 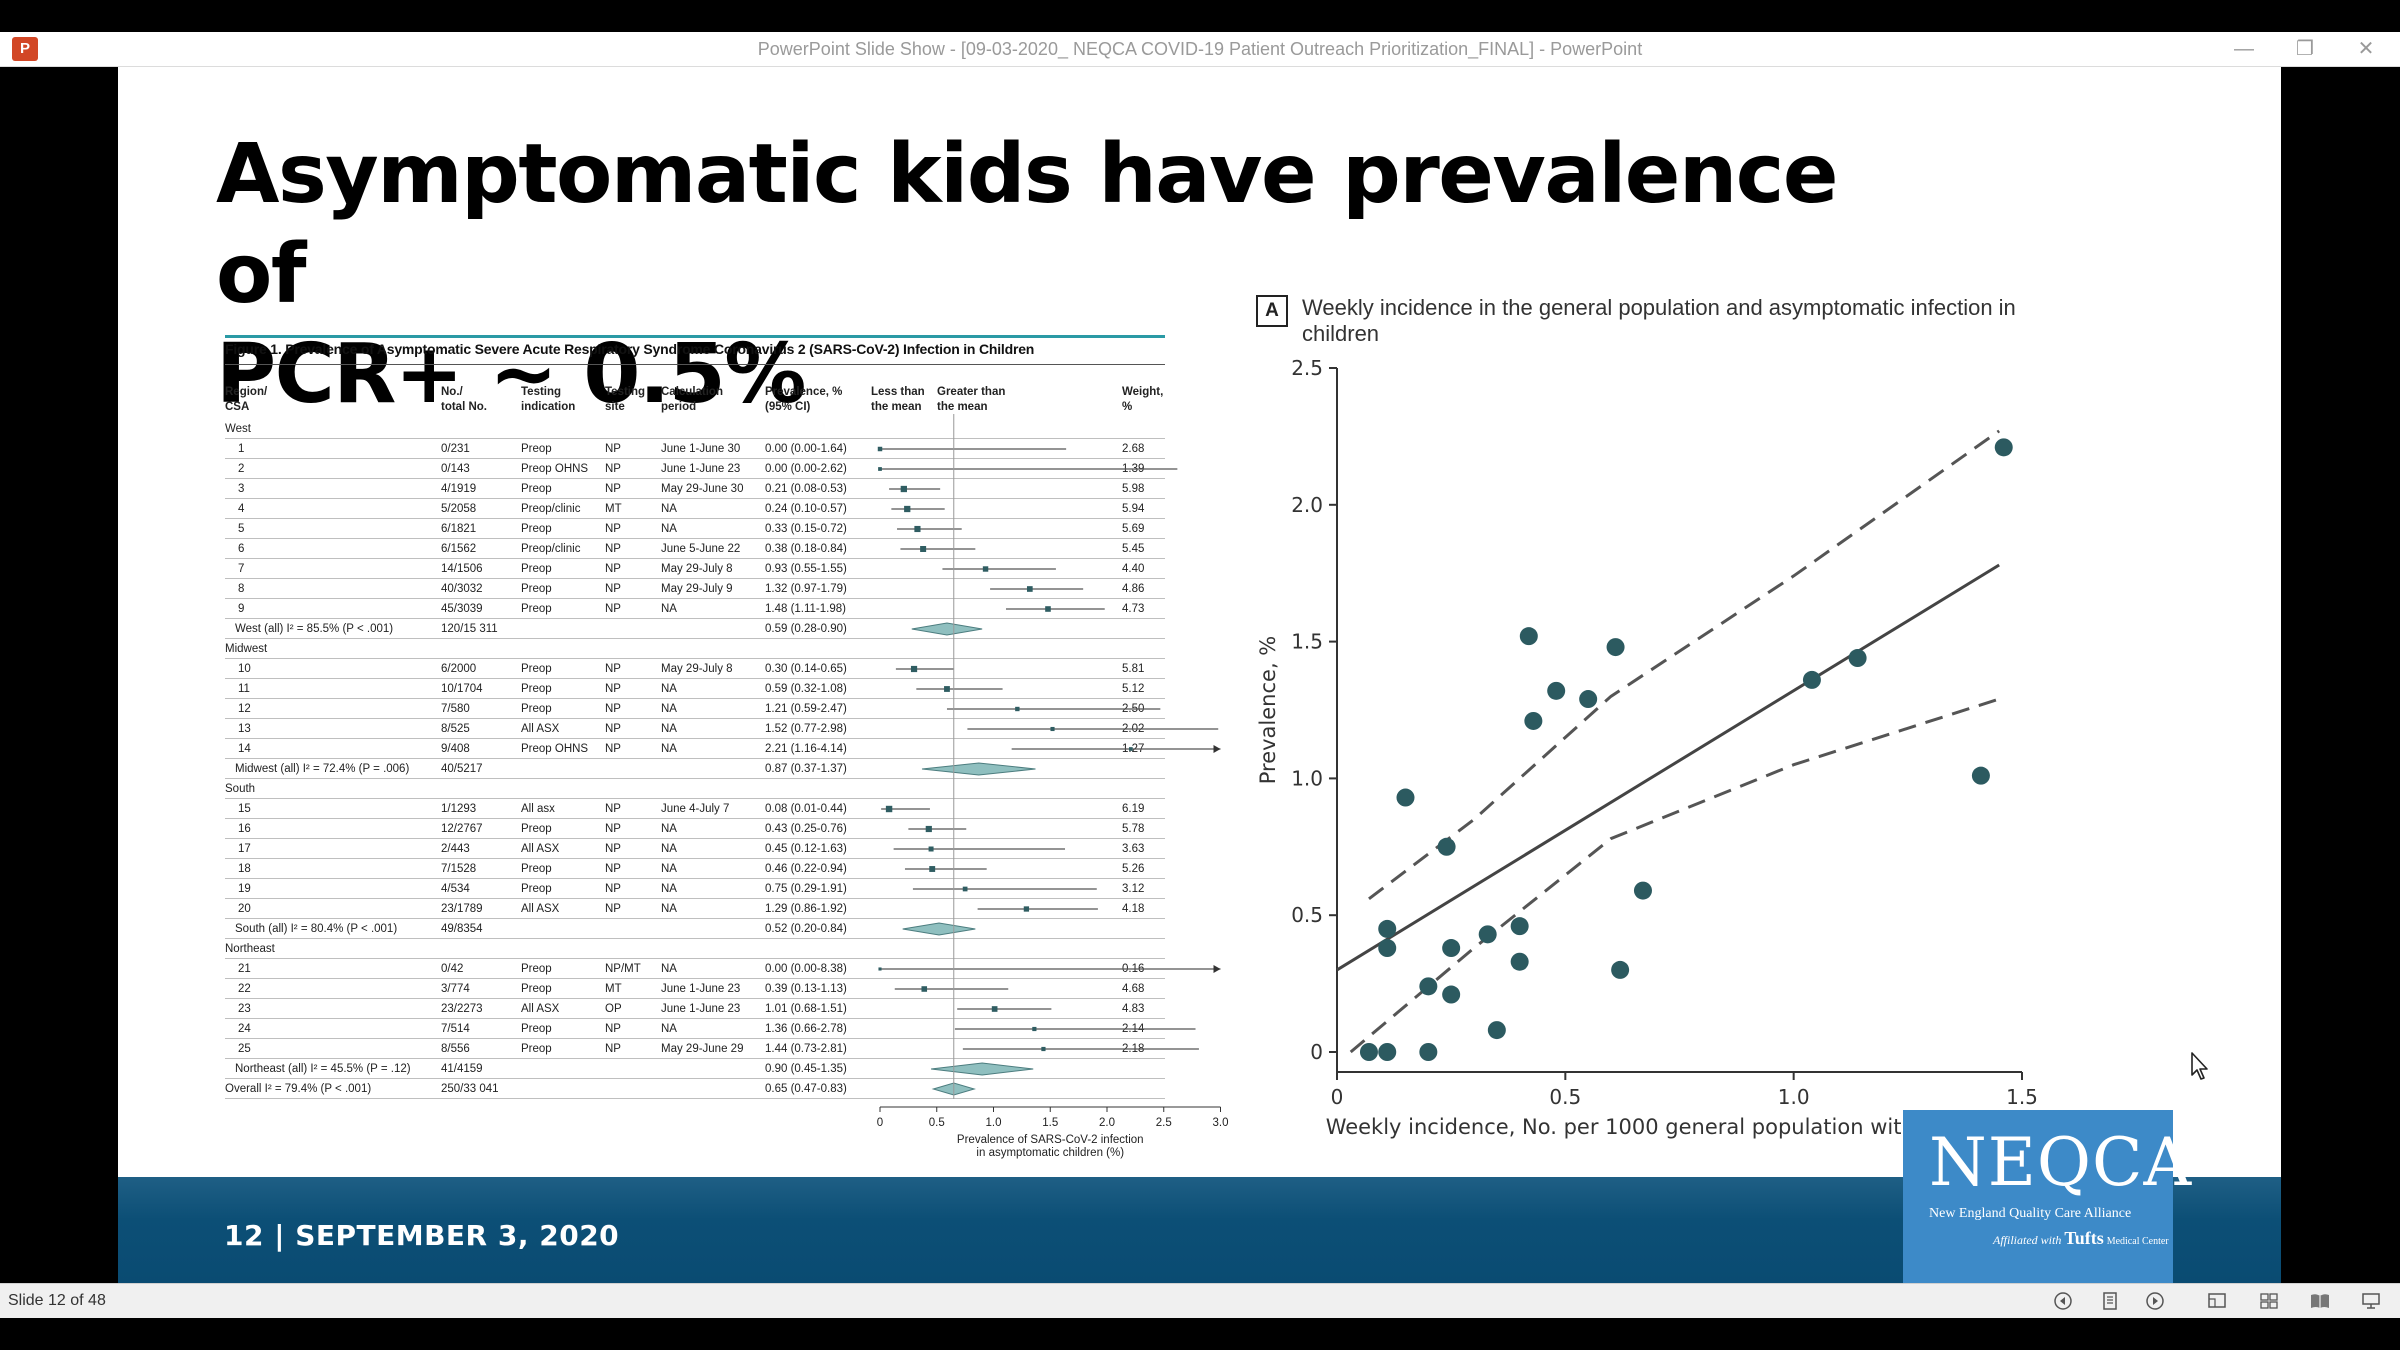 I want to click on region-name: West, so click(x=238, y=429).